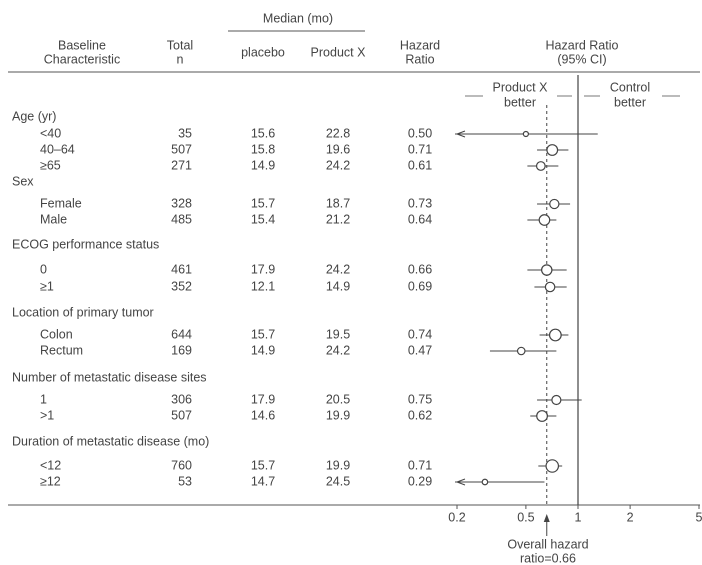 Image resolution: width=702 pixels, height=565 pixels. What do you see at coordinates (263, 52) in the screenshot?
I see `placebo-header: placebo` at bounding box center [263, 52].